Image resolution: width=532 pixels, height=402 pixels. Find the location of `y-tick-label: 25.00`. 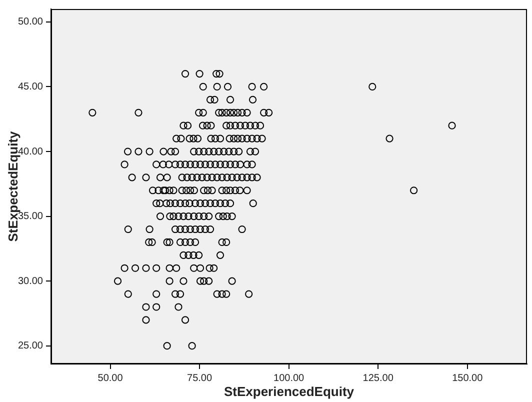

y-tick-label: 25.00 is located at coordinates (31, 346).